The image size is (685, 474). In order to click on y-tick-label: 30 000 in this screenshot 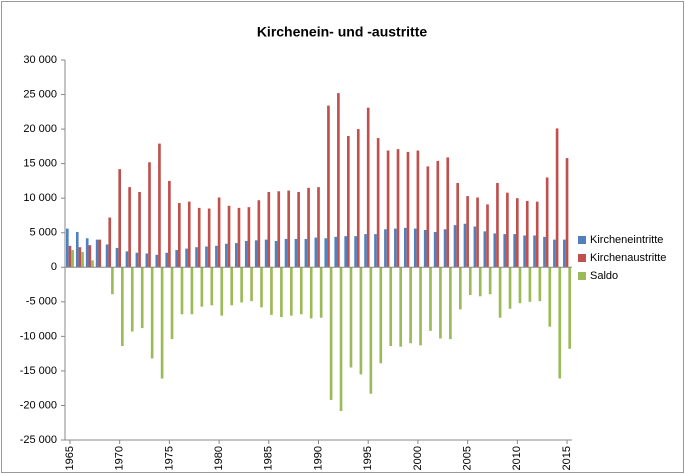, I will do `click(40, 60)`.